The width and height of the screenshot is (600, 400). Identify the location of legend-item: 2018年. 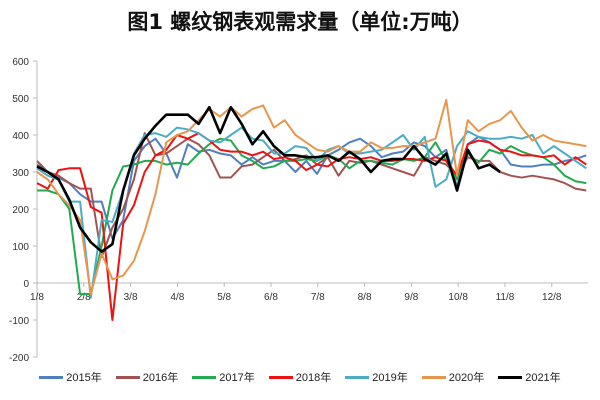
(300, 377).